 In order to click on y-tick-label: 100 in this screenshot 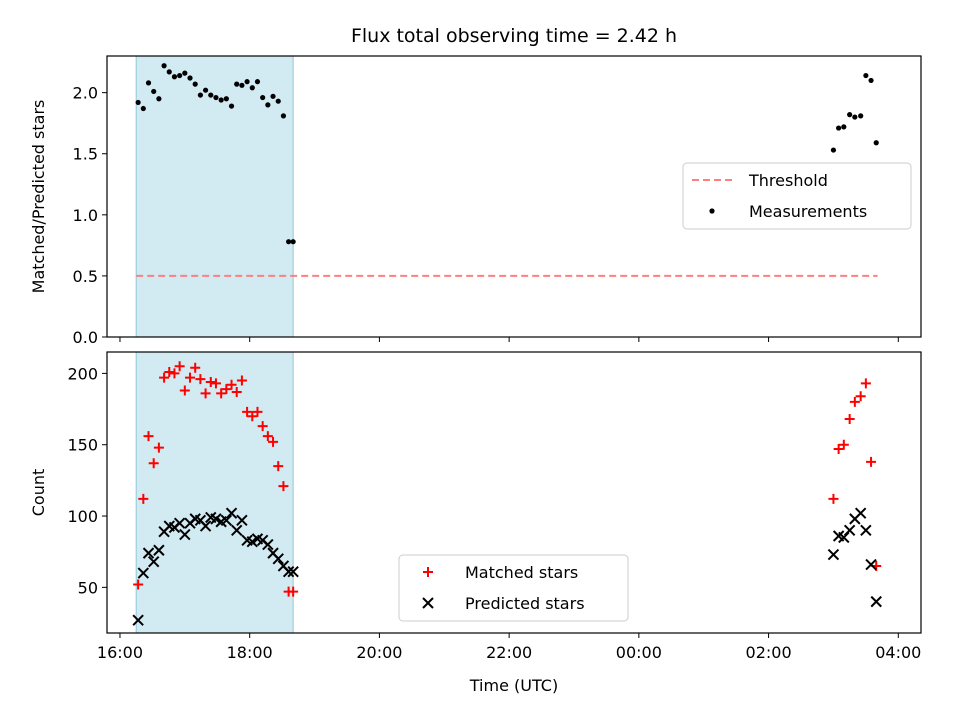, I will do `click(82, 516)`.